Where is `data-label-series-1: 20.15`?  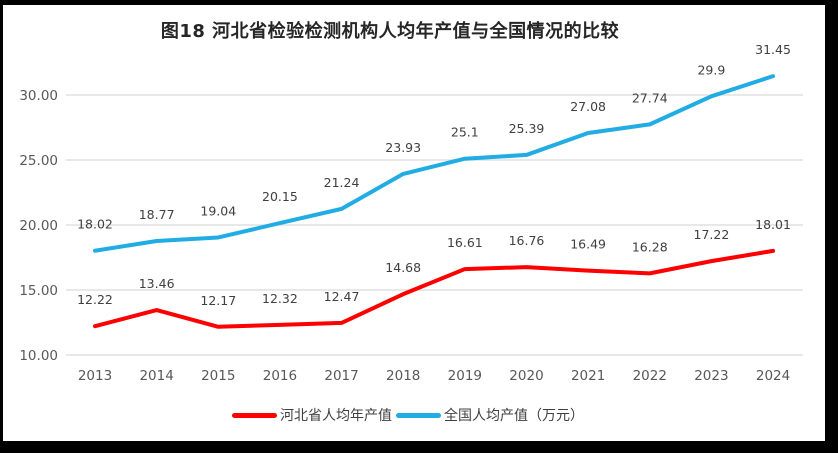
data-label-series-1: 20.15 is located at coordinates (280, 196).